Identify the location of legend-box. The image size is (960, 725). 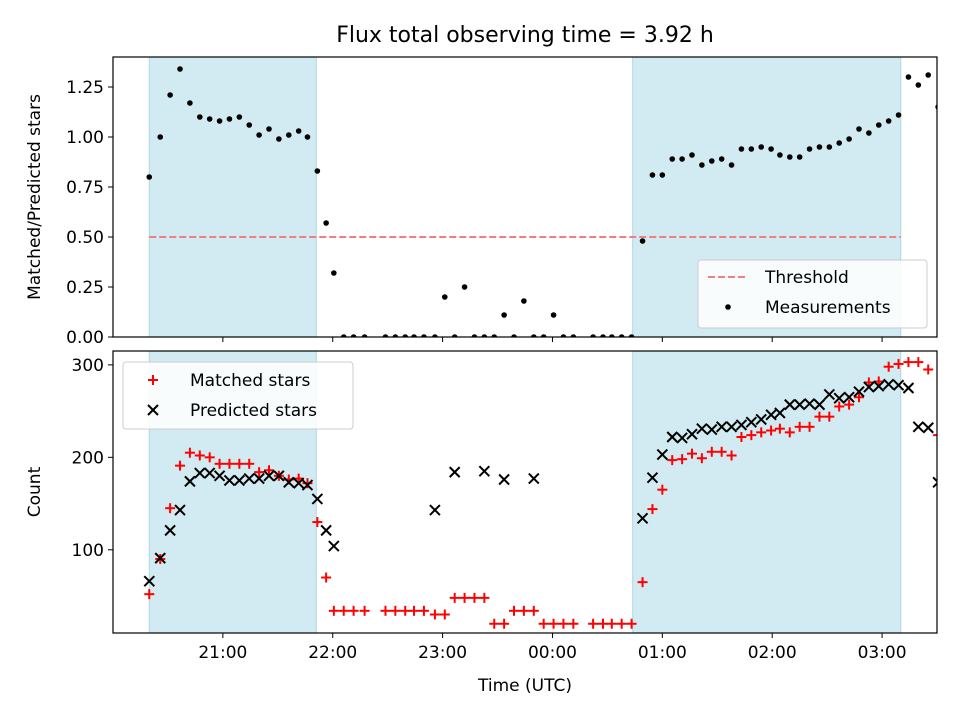
(812, 294).